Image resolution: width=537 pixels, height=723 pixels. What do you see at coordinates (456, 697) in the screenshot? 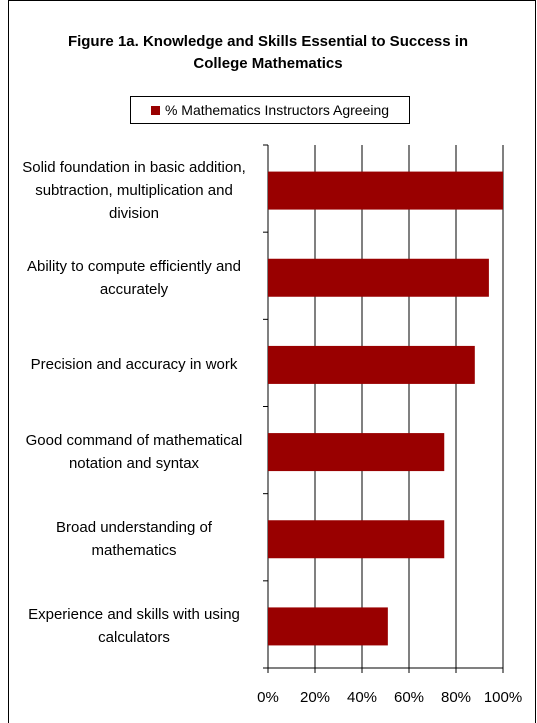
I see `x-tick-label: 80%` at bounding box center [456, 697].